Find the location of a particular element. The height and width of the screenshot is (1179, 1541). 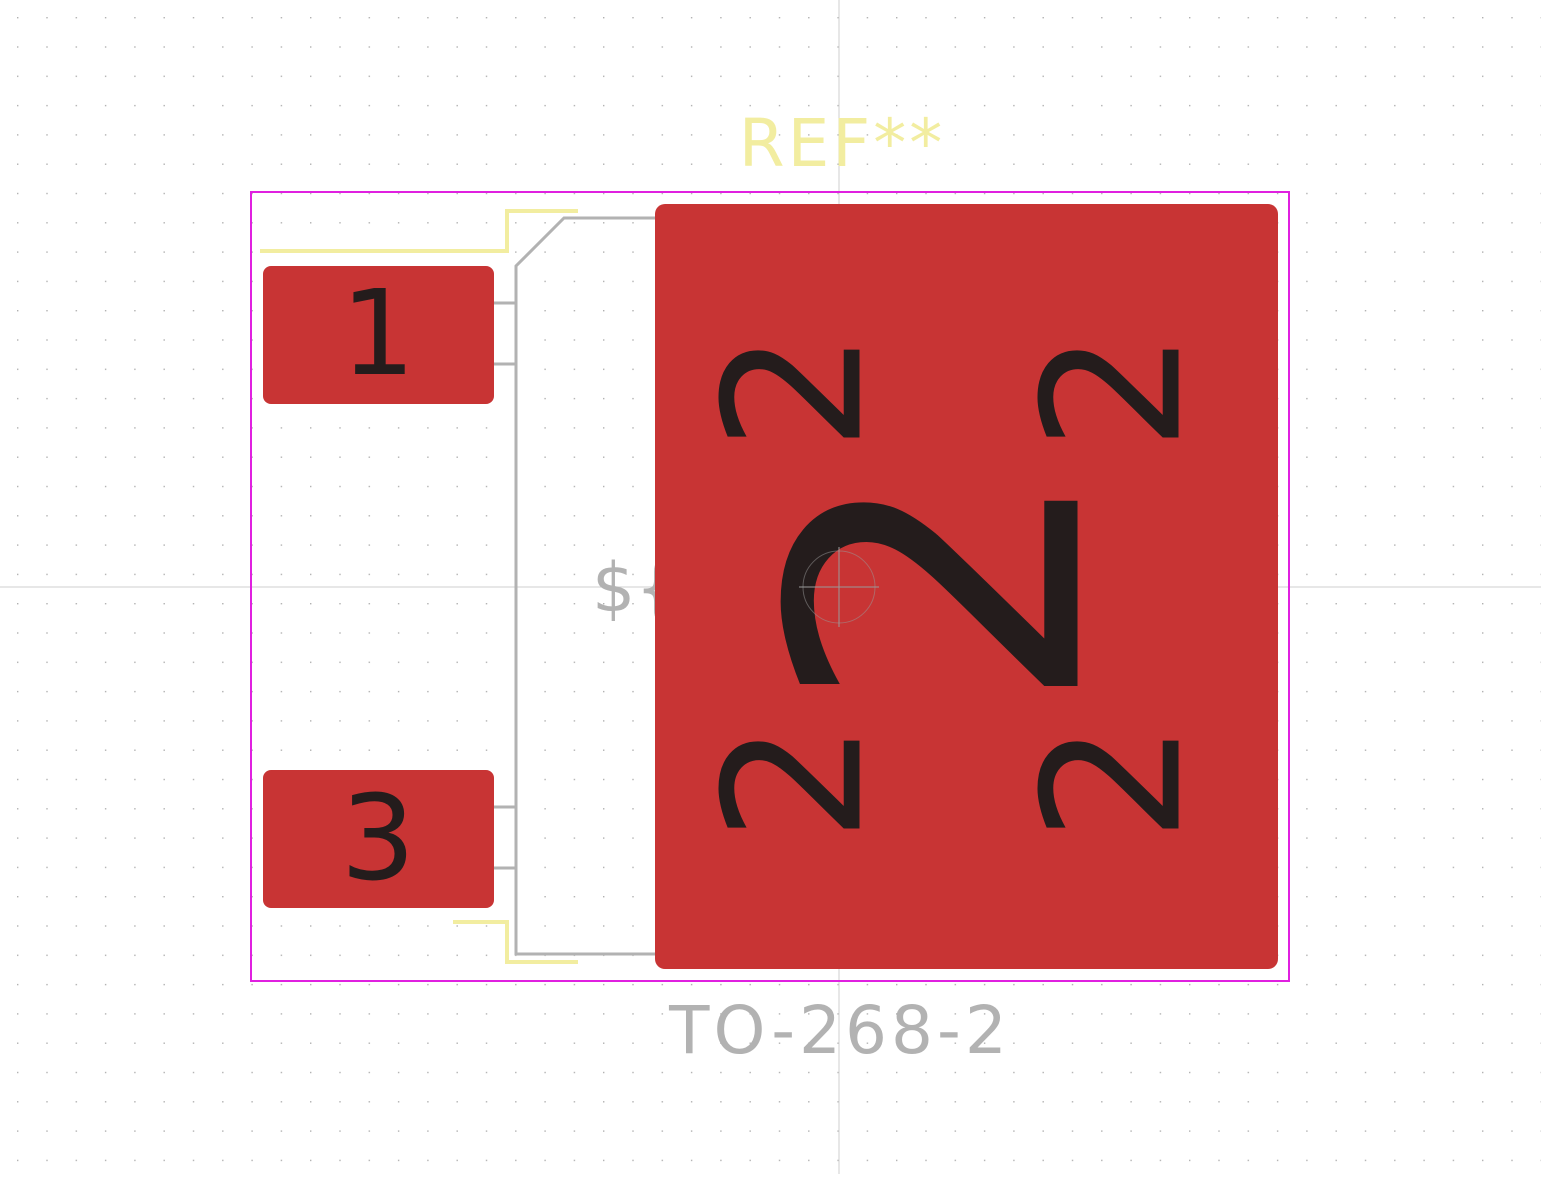

pad-2-number-bottom-left: 2 is located at coordinates (794, 782).